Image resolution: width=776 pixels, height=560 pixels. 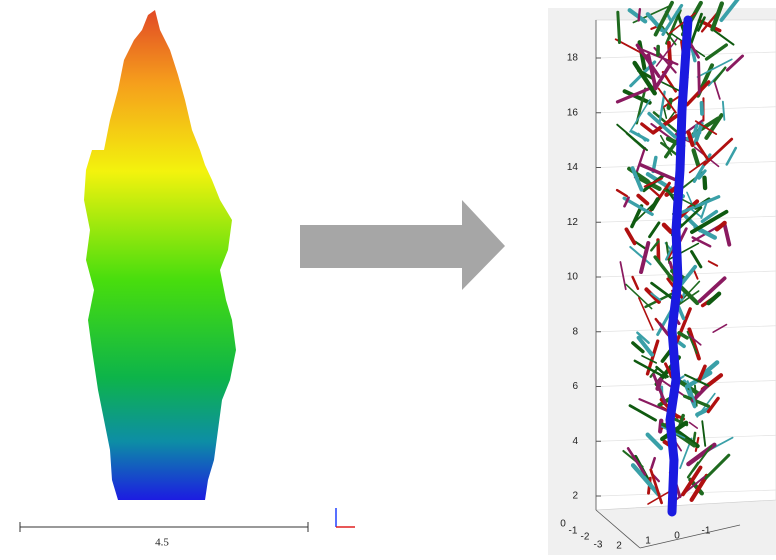 What do you see at coordinates (573, 277) in the screenshot?
I see `z-tick-label: 10` at bounding box center [573, 277].